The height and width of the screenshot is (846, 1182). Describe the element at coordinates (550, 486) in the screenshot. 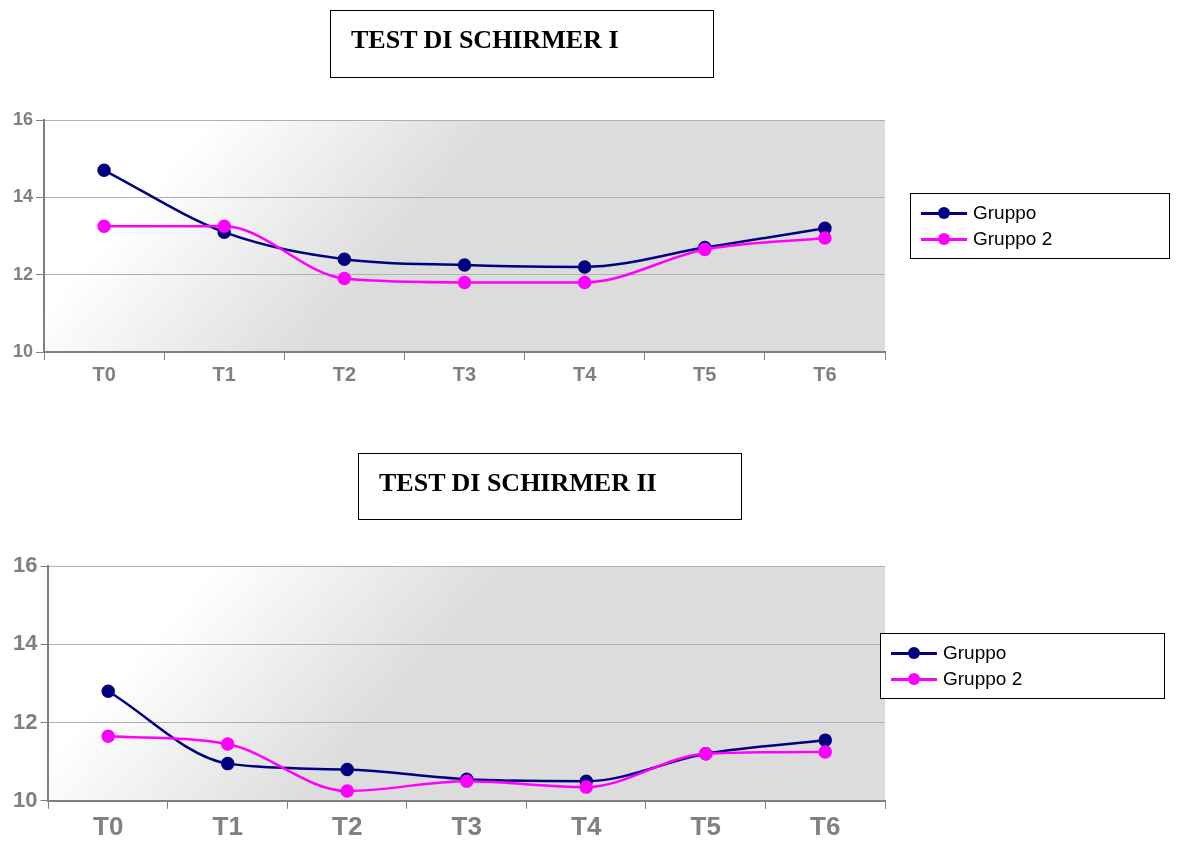

I see `chart-title: TEST DI SCHIRMER II` at that location.